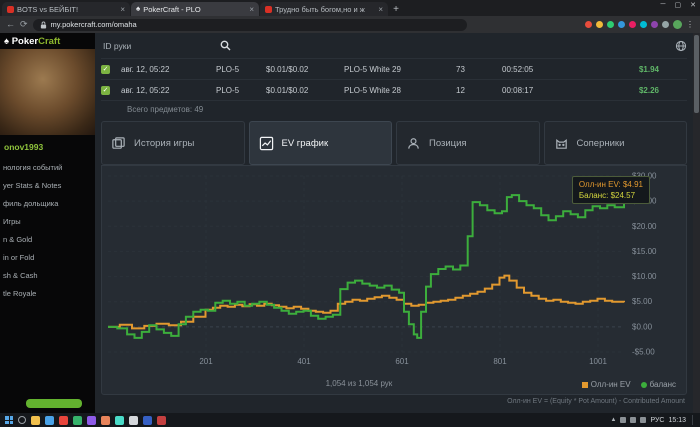  Describe the element at coordinates (9, 420) in the screenshot. I see `start-button` at that location.